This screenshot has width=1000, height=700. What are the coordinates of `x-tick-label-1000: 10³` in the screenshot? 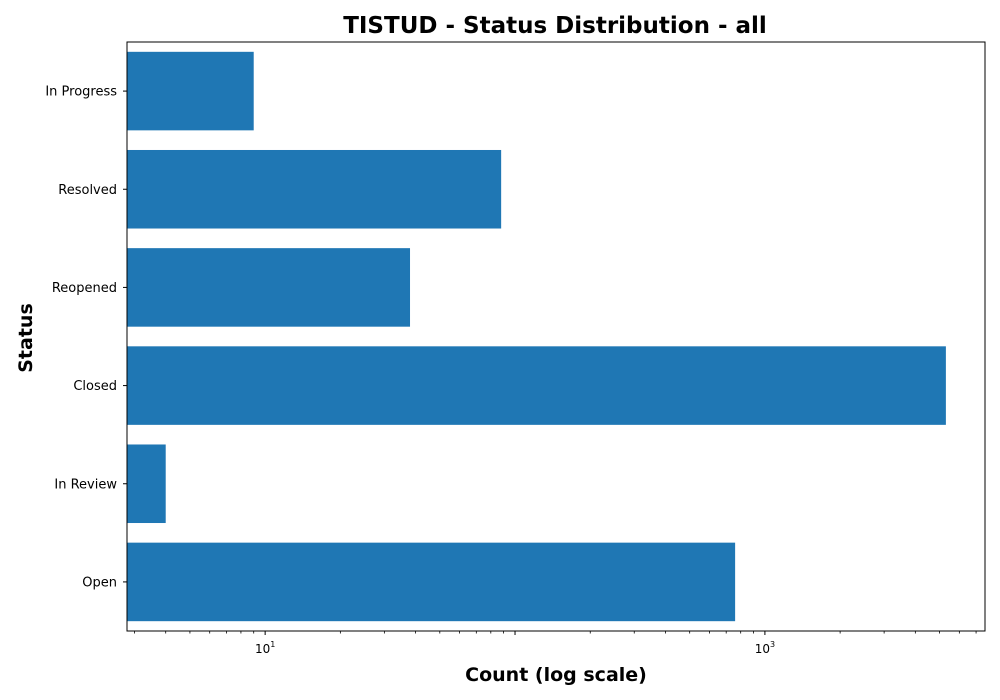 It's located at (765, 648).